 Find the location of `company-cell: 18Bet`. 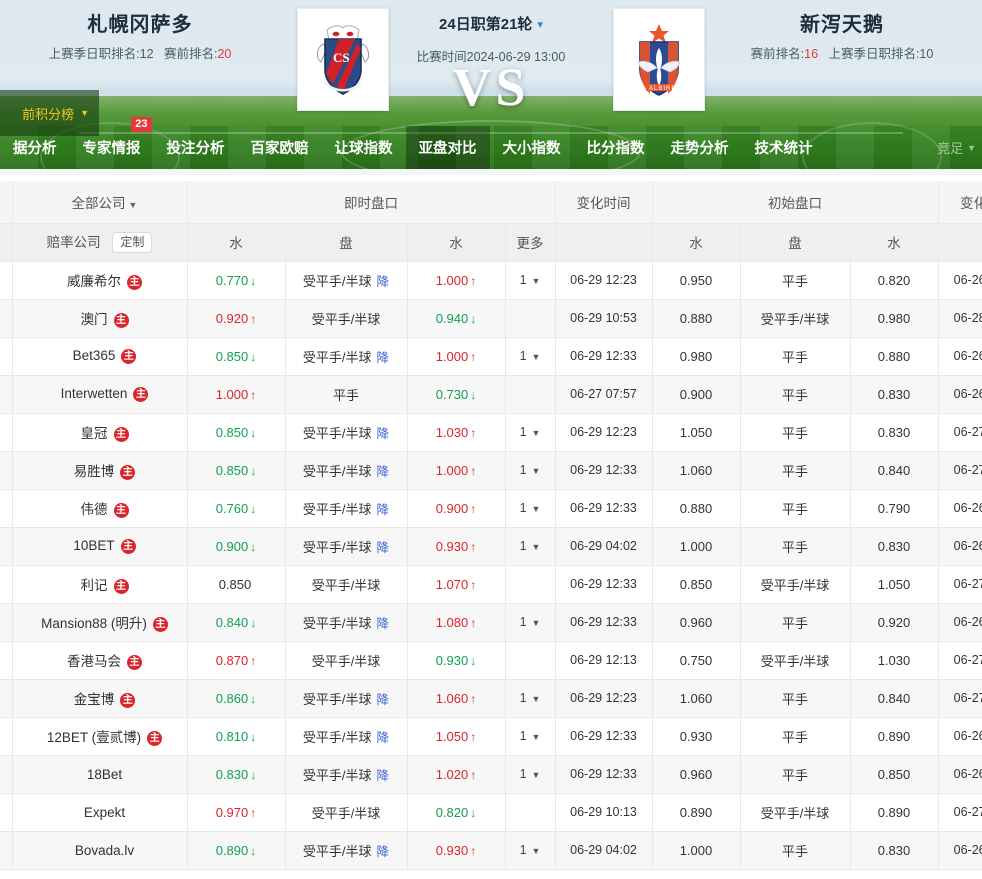

company-cell: 18Bet is located at coordinates (100, 774).